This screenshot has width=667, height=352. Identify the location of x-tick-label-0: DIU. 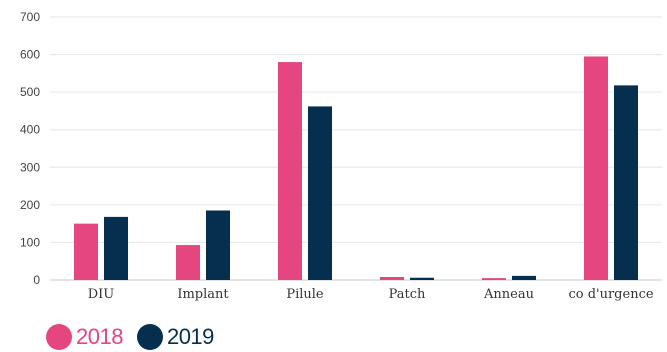
(101, 294).